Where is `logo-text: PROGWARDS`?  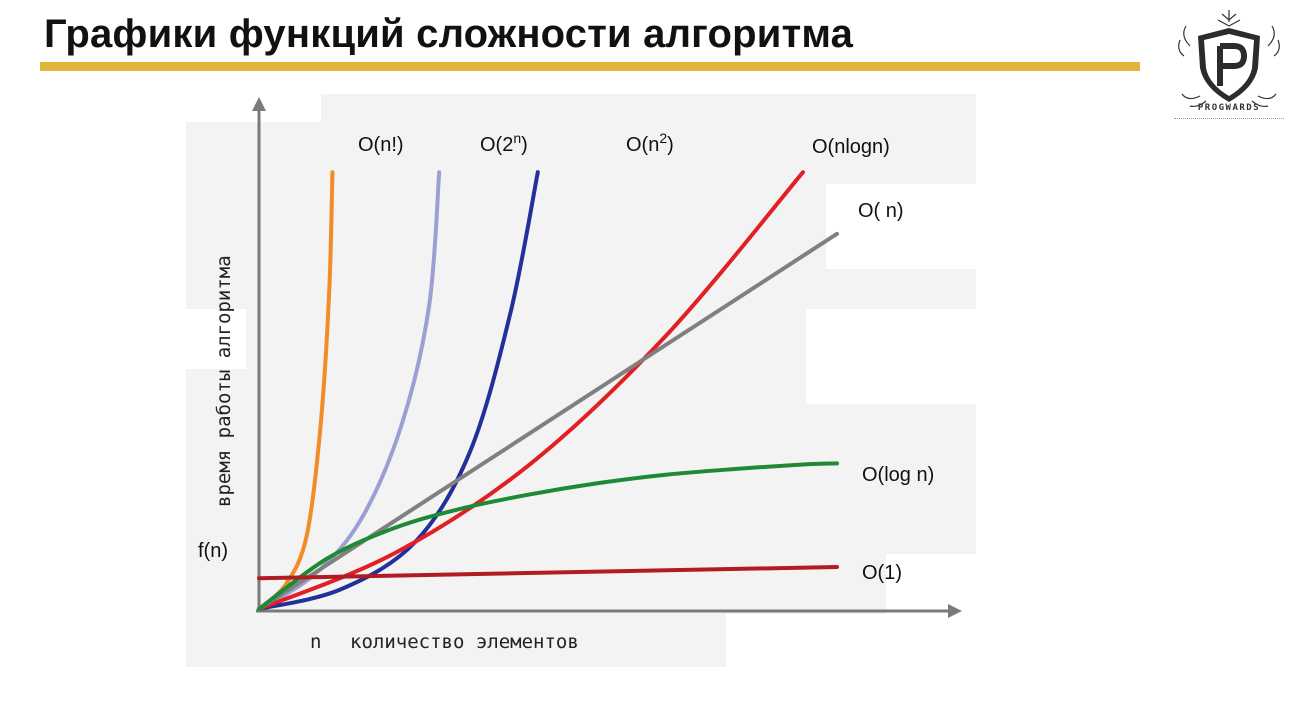
logo-text: PROGWARDS is located at coordinates (1229, 108).